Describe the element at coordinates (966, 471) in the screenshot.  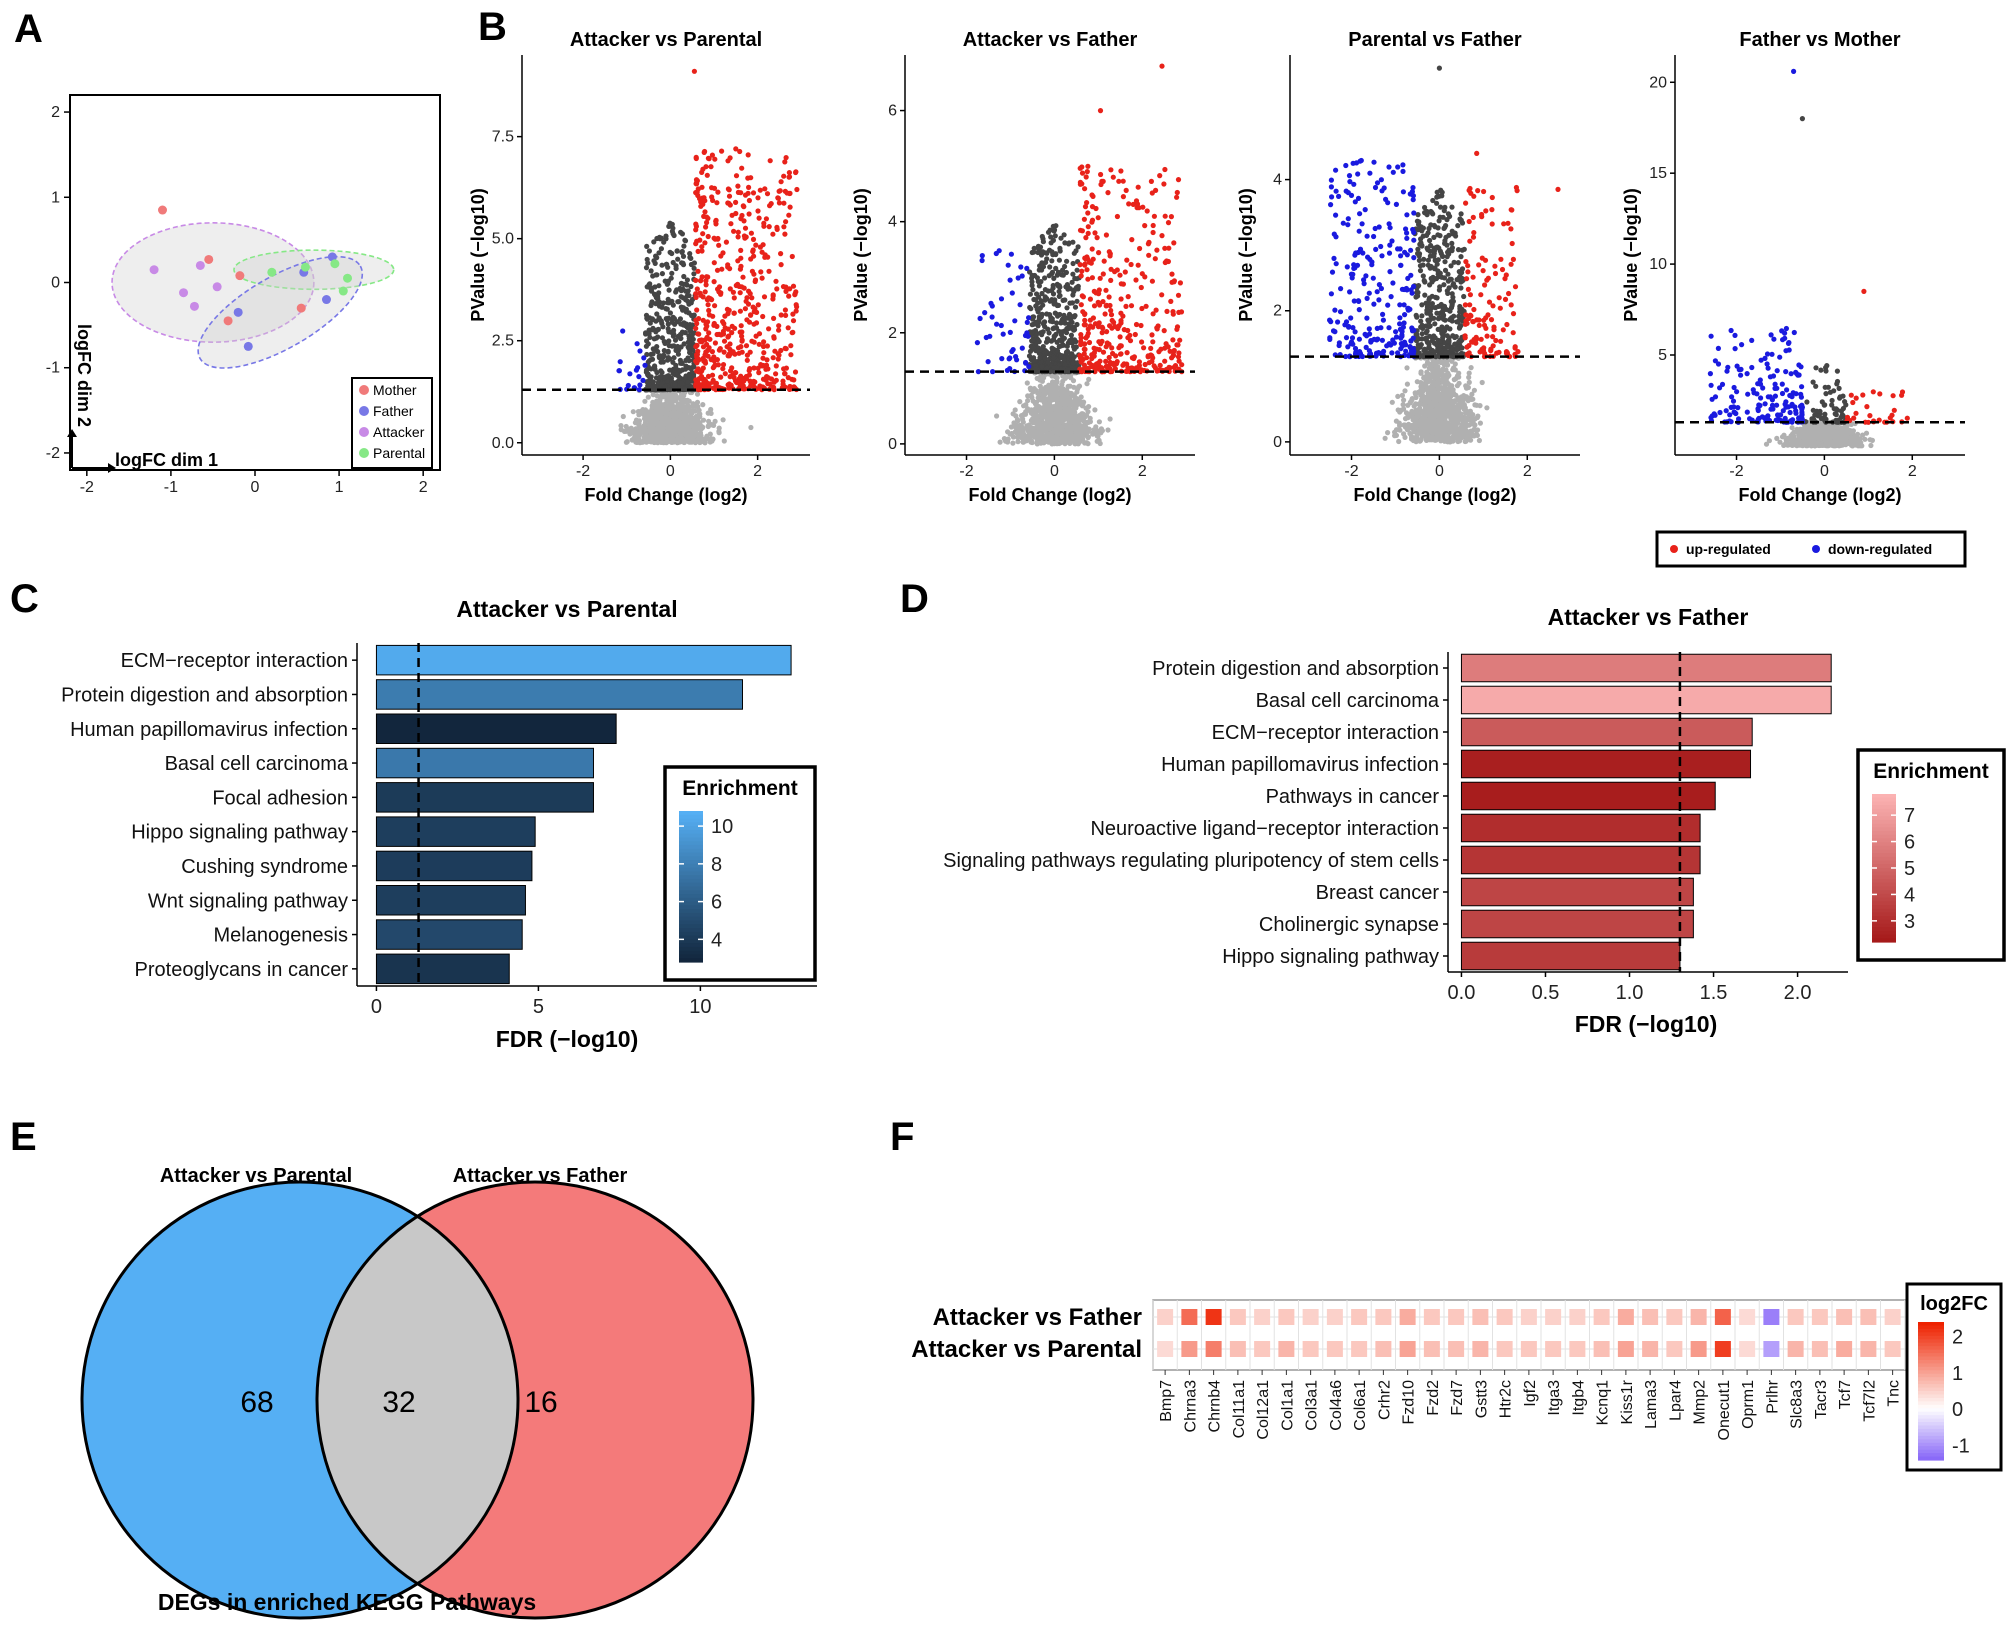
I see `x-tick-label: -2` at that location.